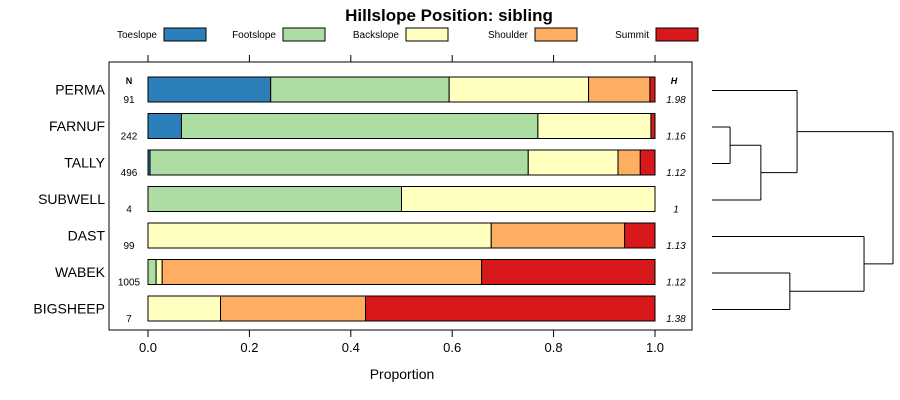  What do you see at coordinates (449, 15) in the screenshot?
I see `chart-title: Hillslope Position: sibling` at bounding box center [449, 15].